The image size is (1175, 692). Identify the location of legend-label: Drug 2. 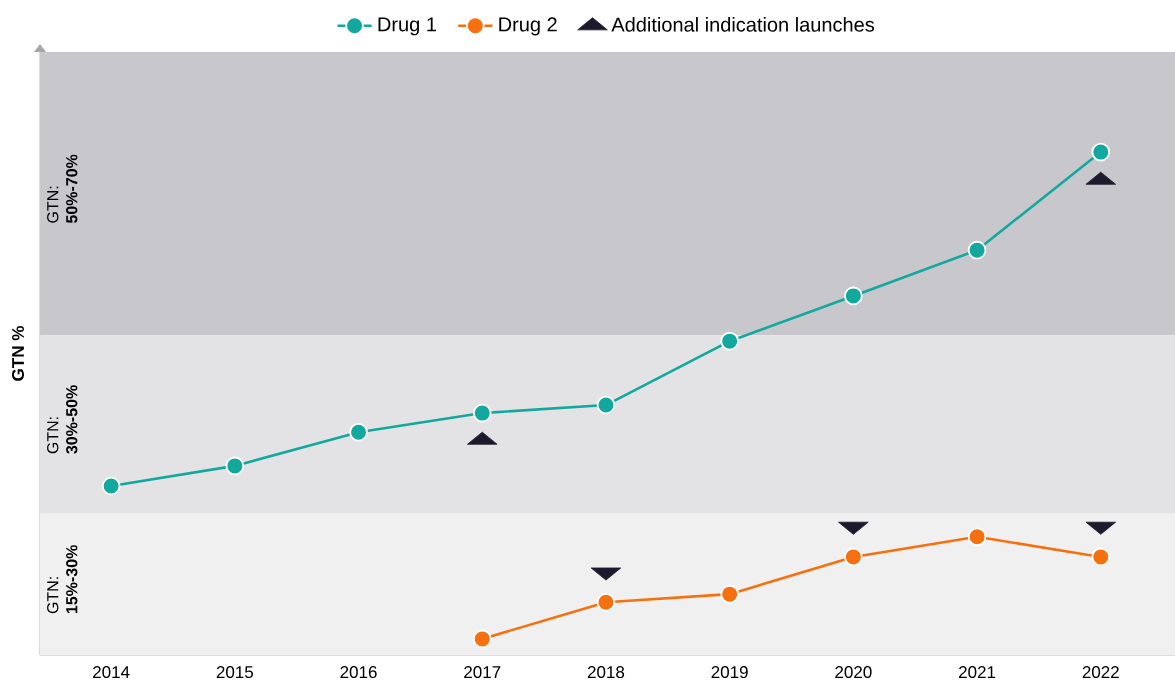
(528, 26).